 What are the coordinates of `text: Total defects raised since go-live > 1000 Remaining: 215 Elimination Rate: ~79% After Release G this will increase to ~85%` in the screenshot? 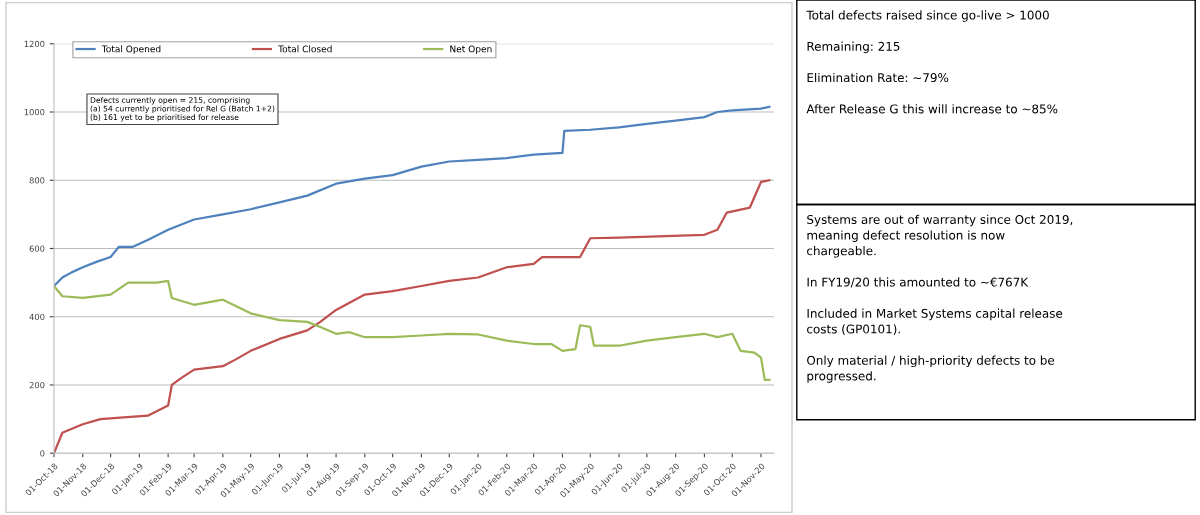 It's located at (932, 62).